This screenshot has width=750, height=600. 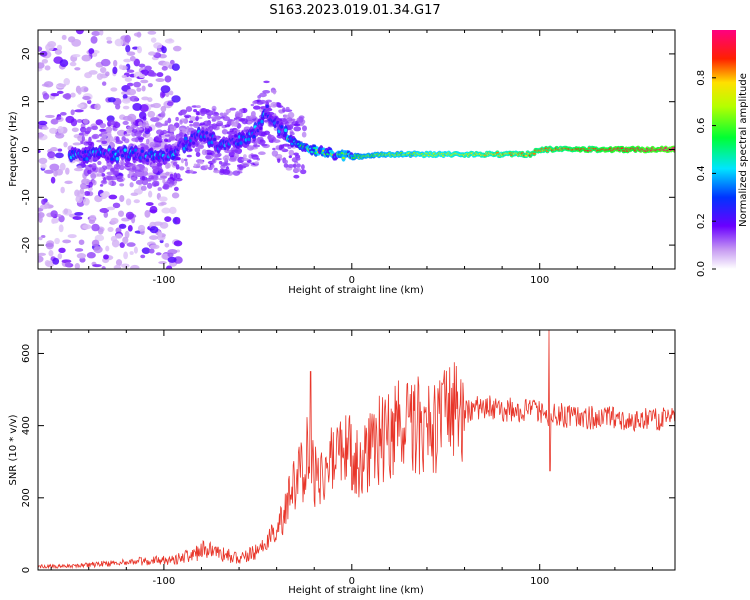 I want to click on spectrogram-y-tick-label: -20, so click(x=26, y=245).